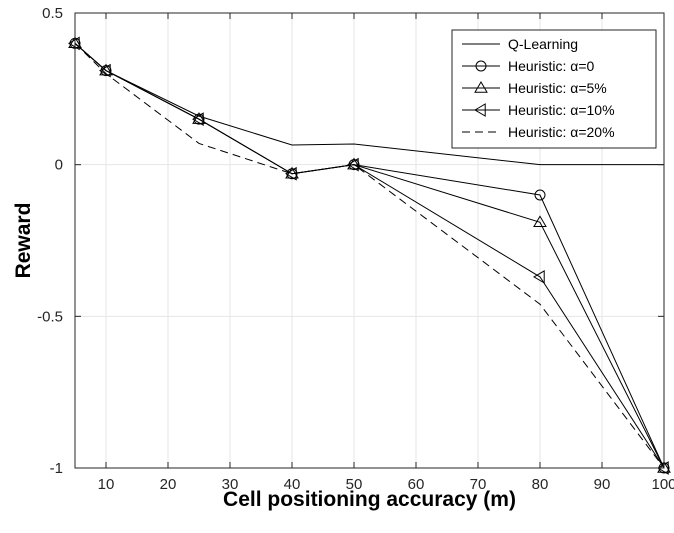 The image size is (674, 533). Describe the element at coordinates (561, 110) in the screenshot. I see `legend-label: Heuristic: α=10%` at that location.